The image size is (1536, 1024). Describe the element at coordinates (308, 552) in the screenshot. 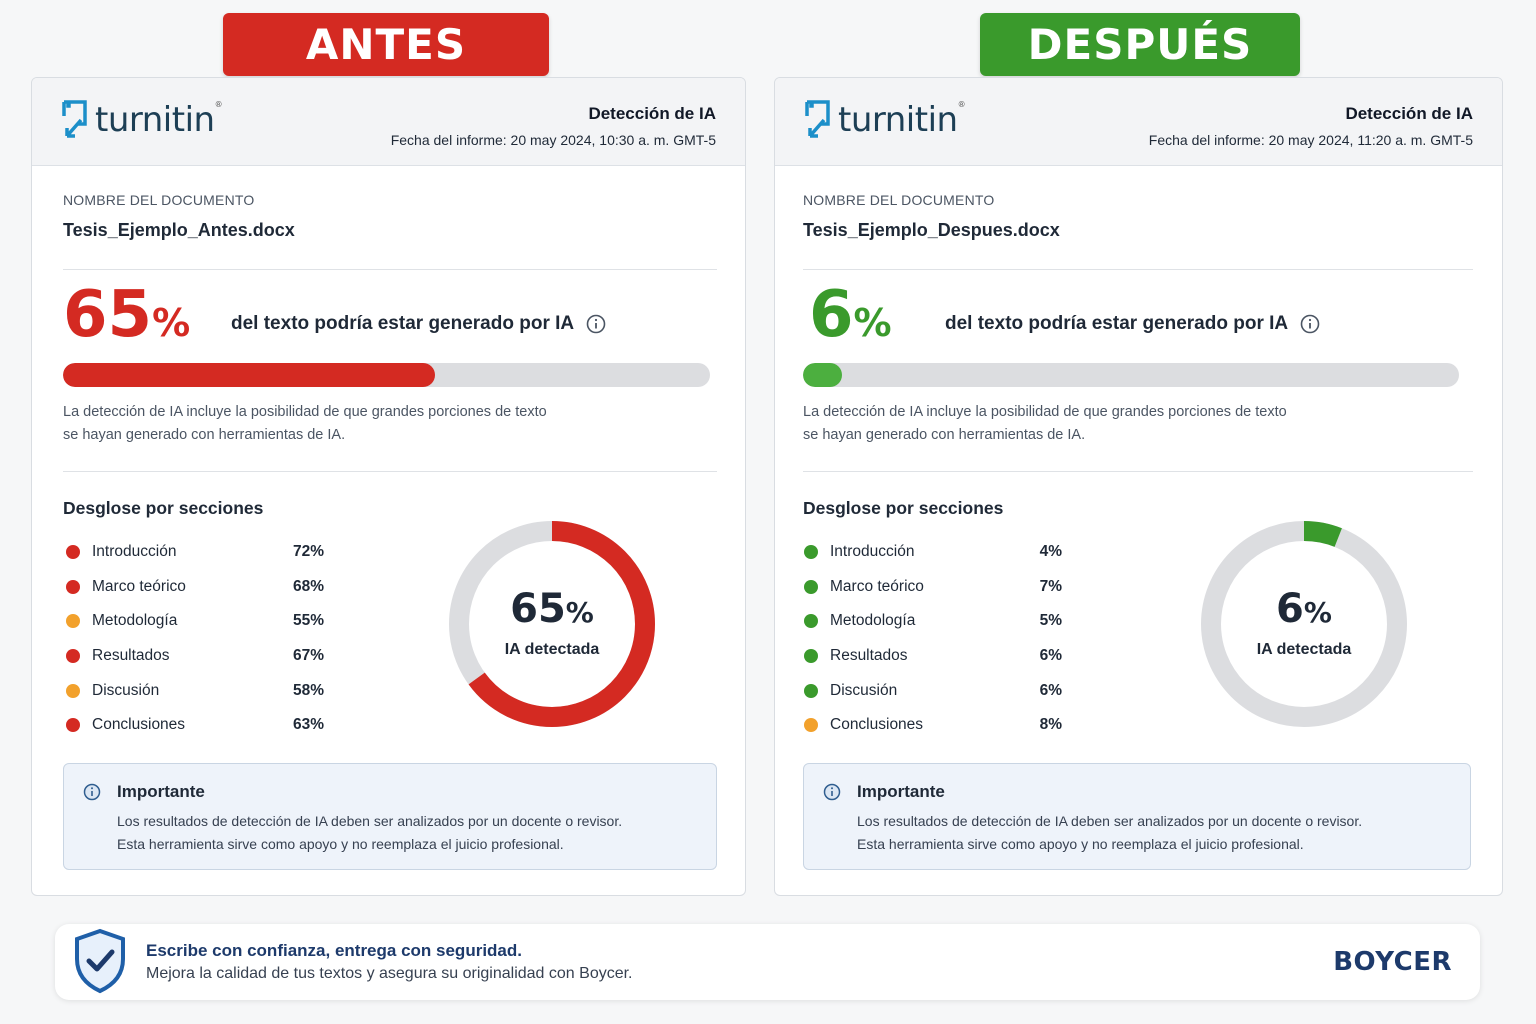

I see `section-value: 72%` at that location.